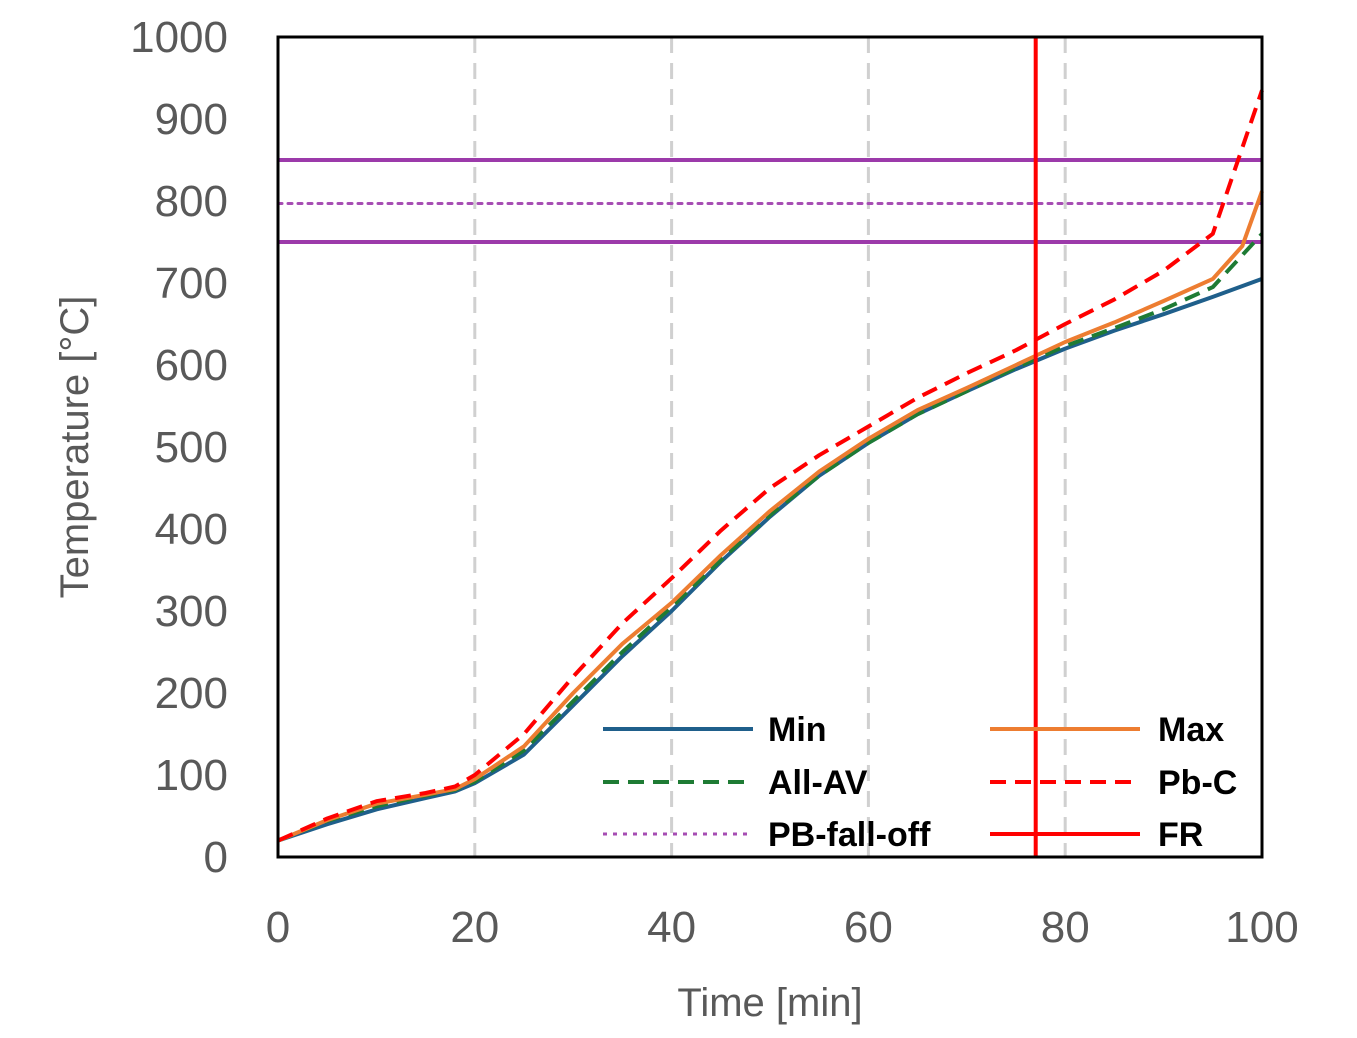  What do you see at coordinates (769, 1003) in the screenshot?
I see `x-axis-title: Time [min]` at bounding box center [769, 1003].